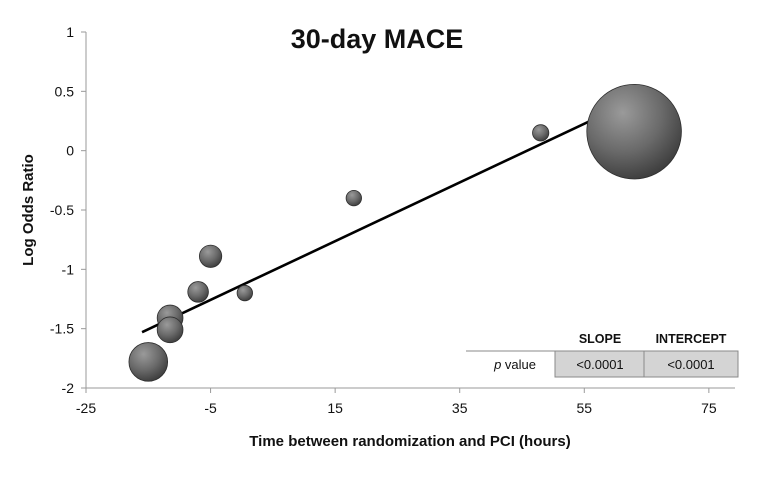 Image resolution: width=768 pixels, height=483 pixels. What do you see at coordinates (691, 339) in the screenshot?
I see `table-header-intercept: INTERCEPT` at bounding box center [691, 339].